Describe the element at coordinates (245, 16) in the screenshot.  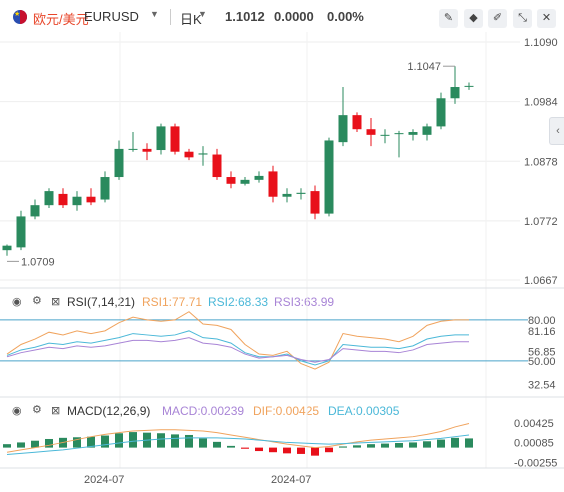
I see `last-price: 1.1012` at that location.